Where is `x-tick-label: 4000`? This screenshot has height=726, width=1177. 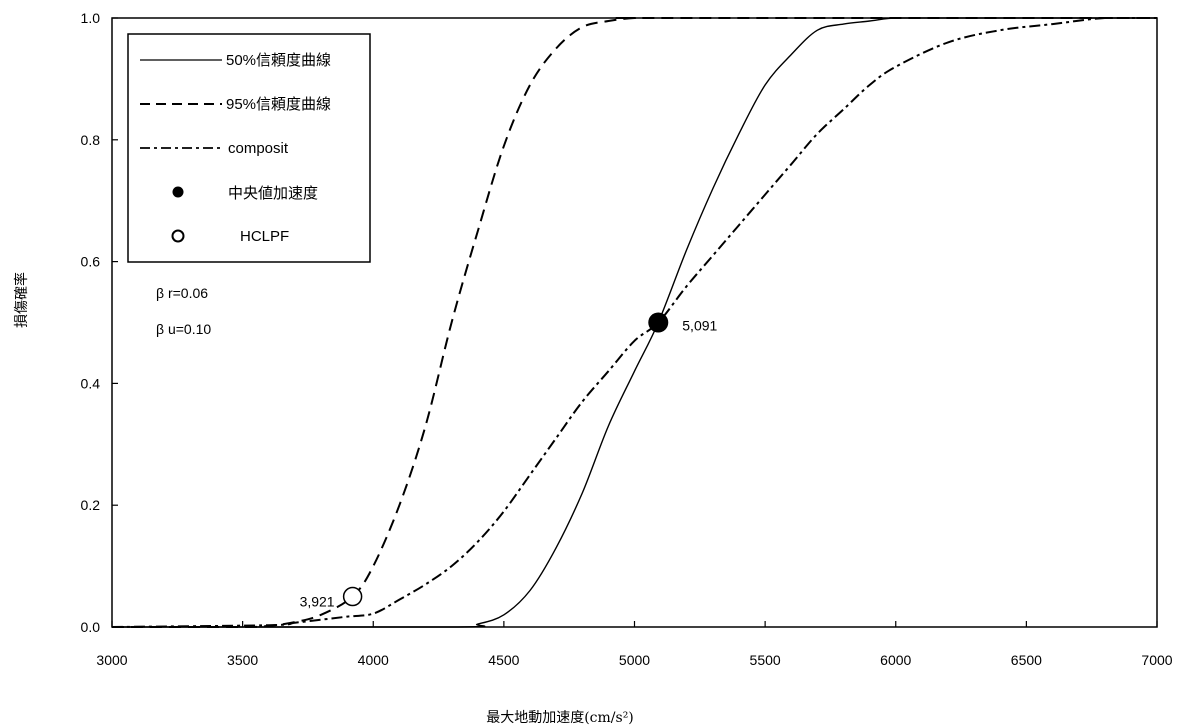 x-tick-label: 4000 is located at coordinates (373, 660).